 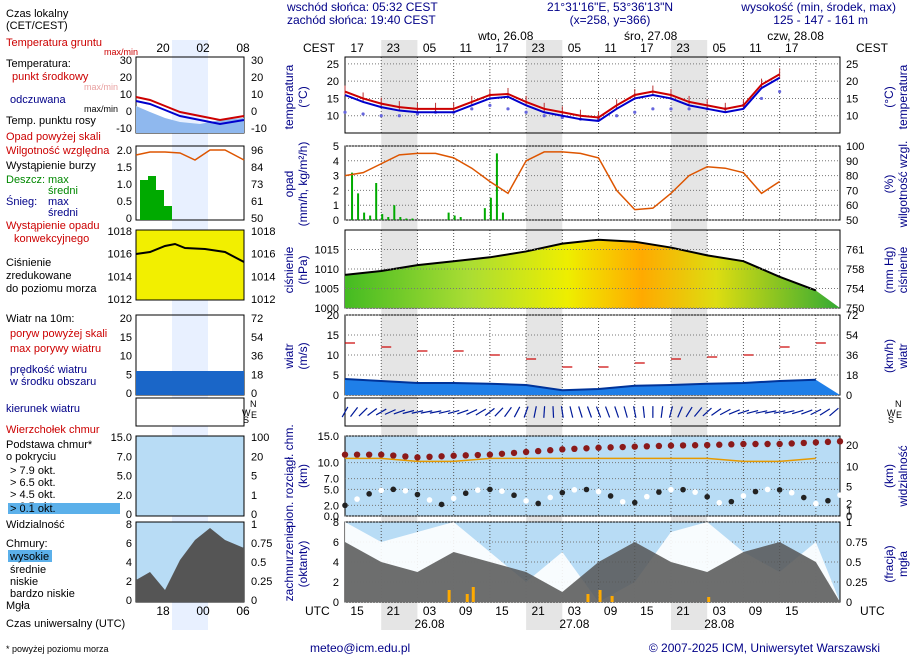 I want to click on mini-wind-area, so click(x=190, y=383).